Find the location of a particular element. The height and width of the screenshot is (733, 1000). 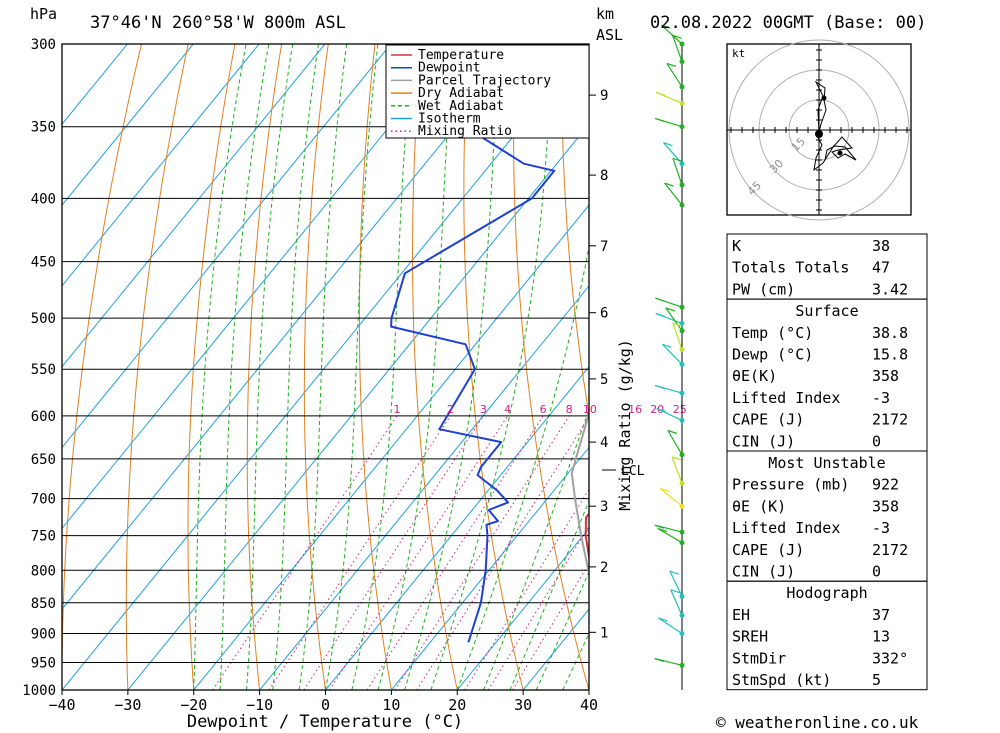

most-unstable-value: 922 is located at coordinates (885, 485).